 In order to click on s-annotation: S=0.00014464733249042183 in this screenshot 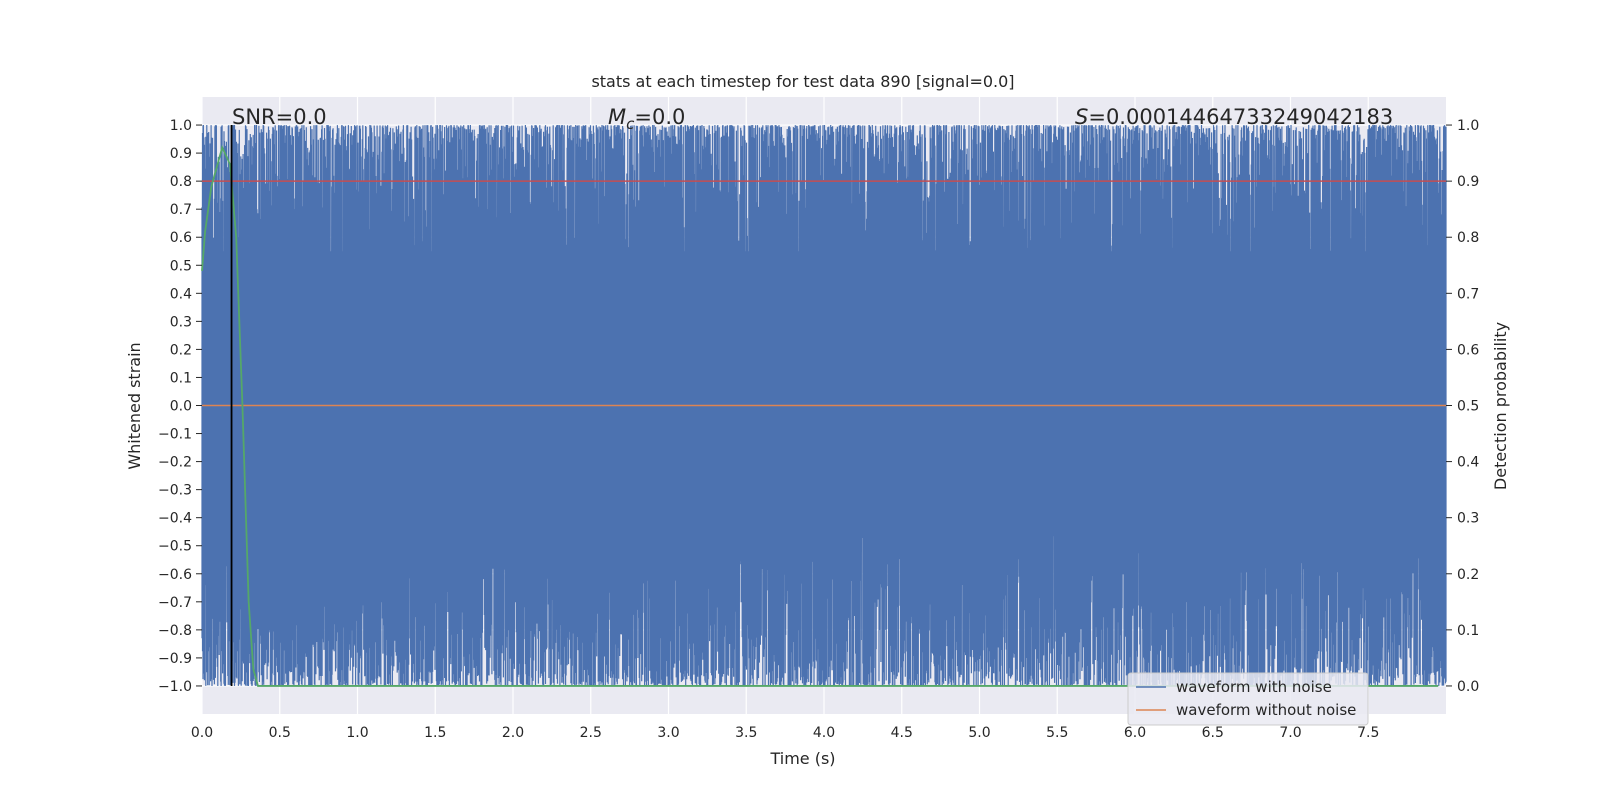, I will do `click(1234, 117)`.